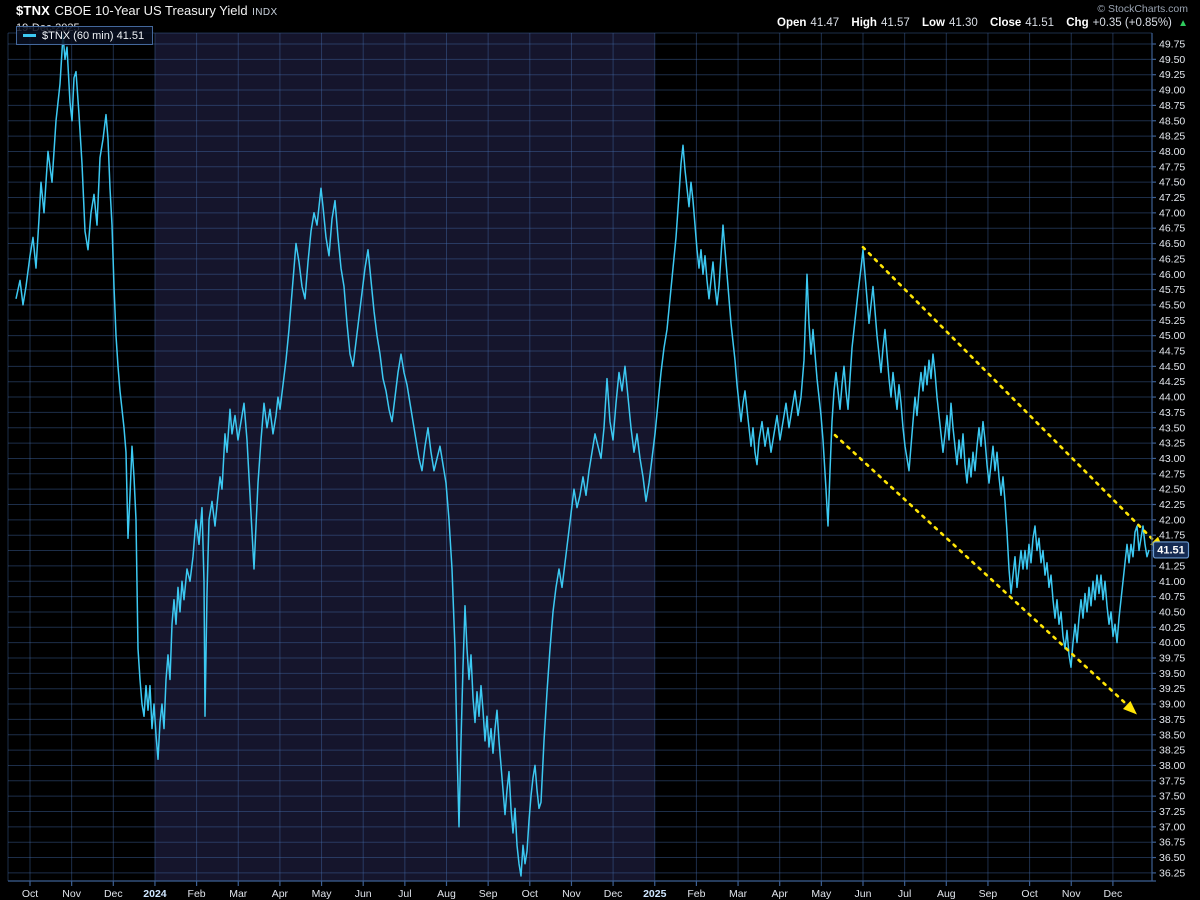 The height and width of the screenshot is (900, 1200). What do you see at coordinates (1172, 566) in the screenshot?
I see `svg-text: 41.25` at bounding box center [1172, 566].